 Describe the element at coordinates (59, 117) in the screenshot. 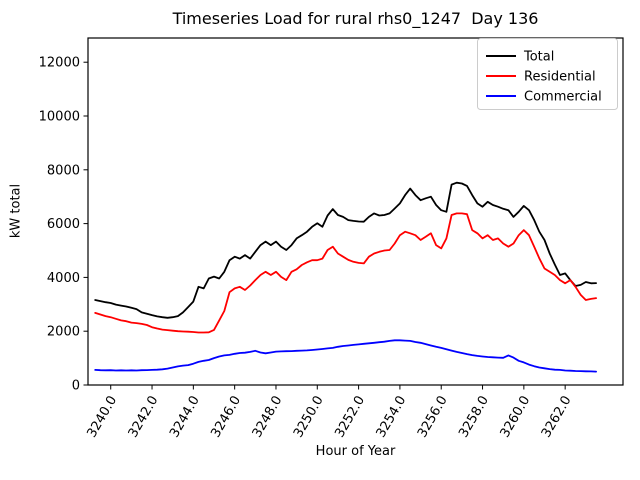

I see `y-tick-label: 10000` at that location.